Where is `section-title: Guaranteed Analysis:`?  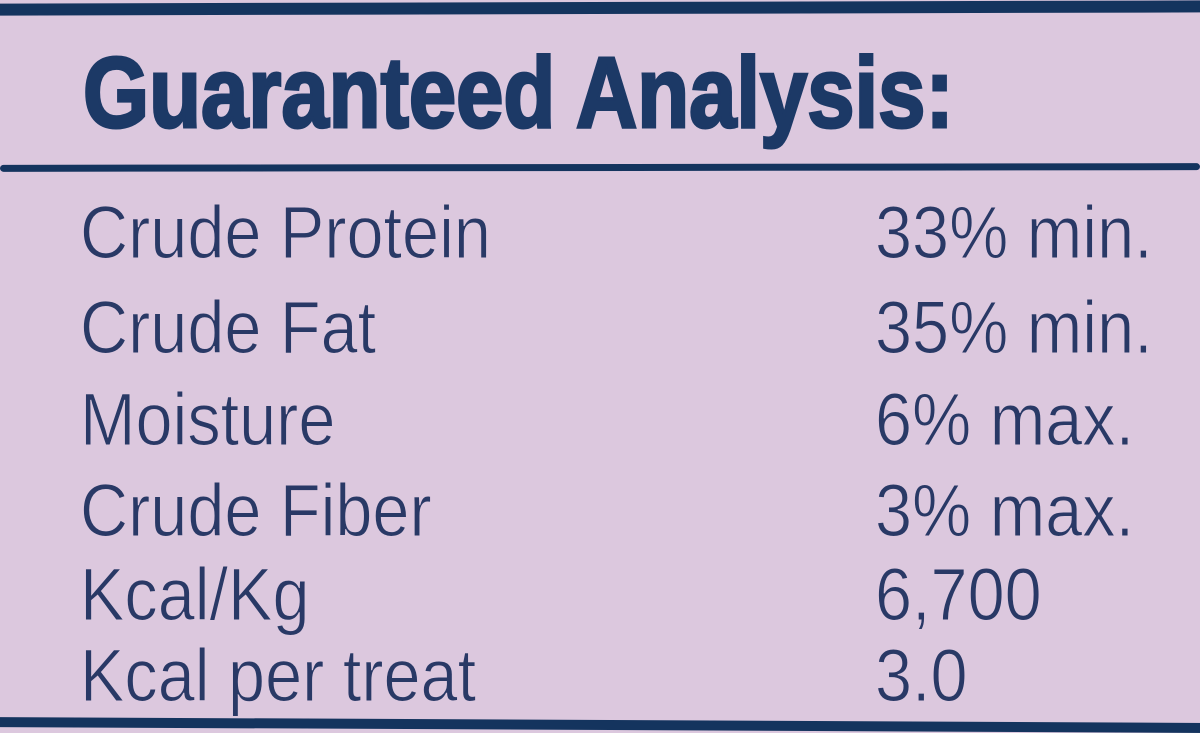 section-title: Guaranteed Analysis: is located at coordinates (594, 93).